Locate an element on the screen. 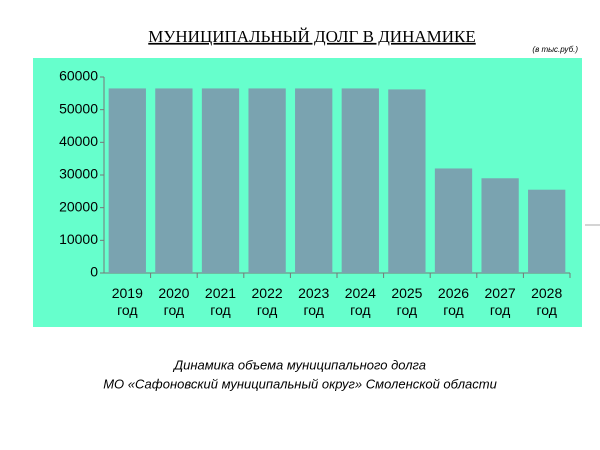 This screenshot has width=600, height=450. x-tick-label: 2023 год is located at coordinates (314, 301).